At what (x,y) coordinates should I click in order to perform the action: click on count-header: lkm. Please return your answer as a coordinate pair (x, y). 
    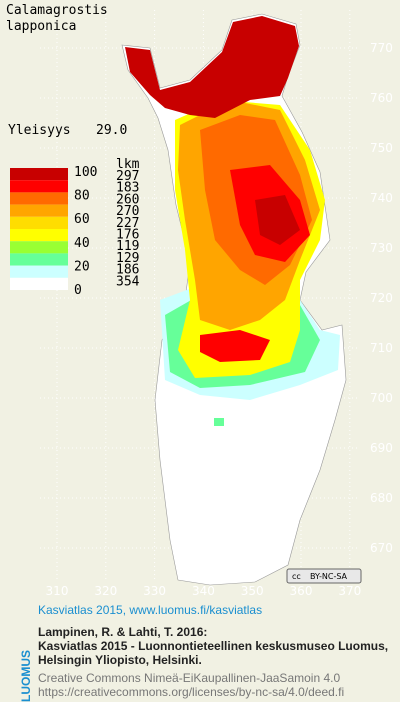
    Looking at the image, I should click on (128, 164).